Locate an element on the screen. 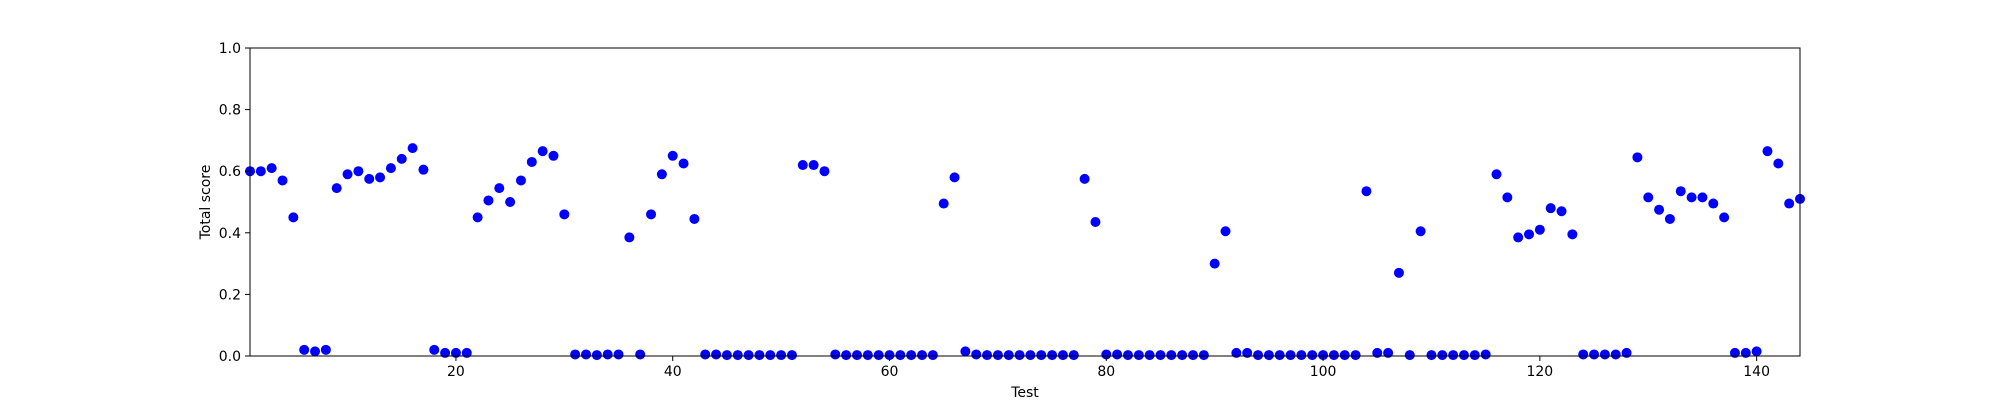  y-tick-label: 0.8 is located at coordinates (230, 111).